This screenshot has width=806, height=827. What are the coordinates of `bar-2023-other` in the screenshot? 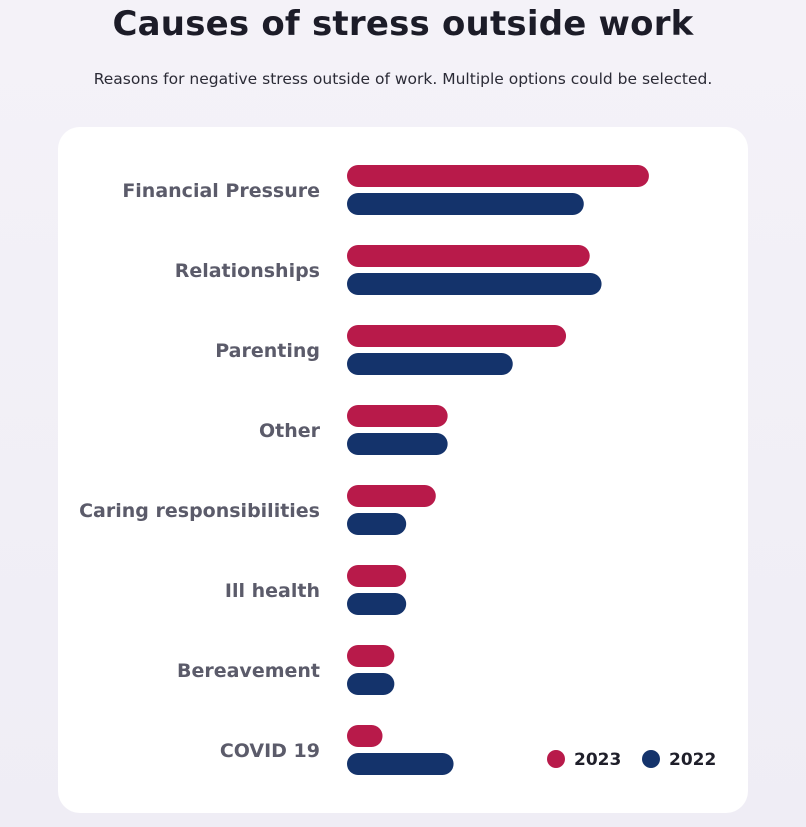 It's located at (397, 416).